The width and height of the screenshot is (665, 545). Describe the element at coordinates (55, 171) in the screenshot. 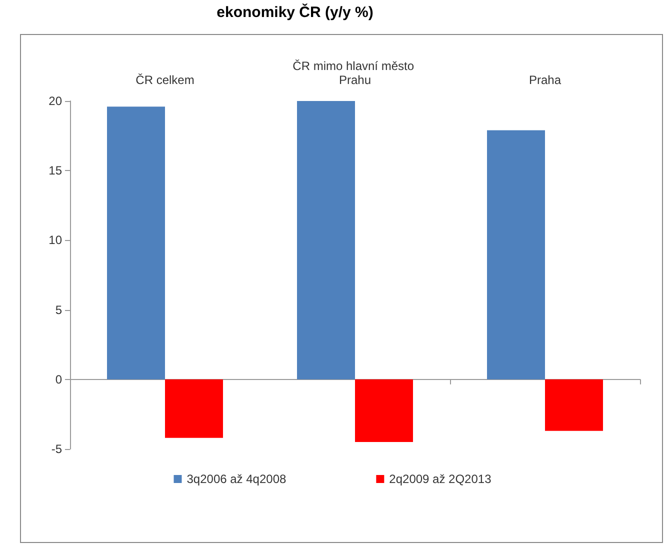

I see `y-tick-label: 15` at that location.